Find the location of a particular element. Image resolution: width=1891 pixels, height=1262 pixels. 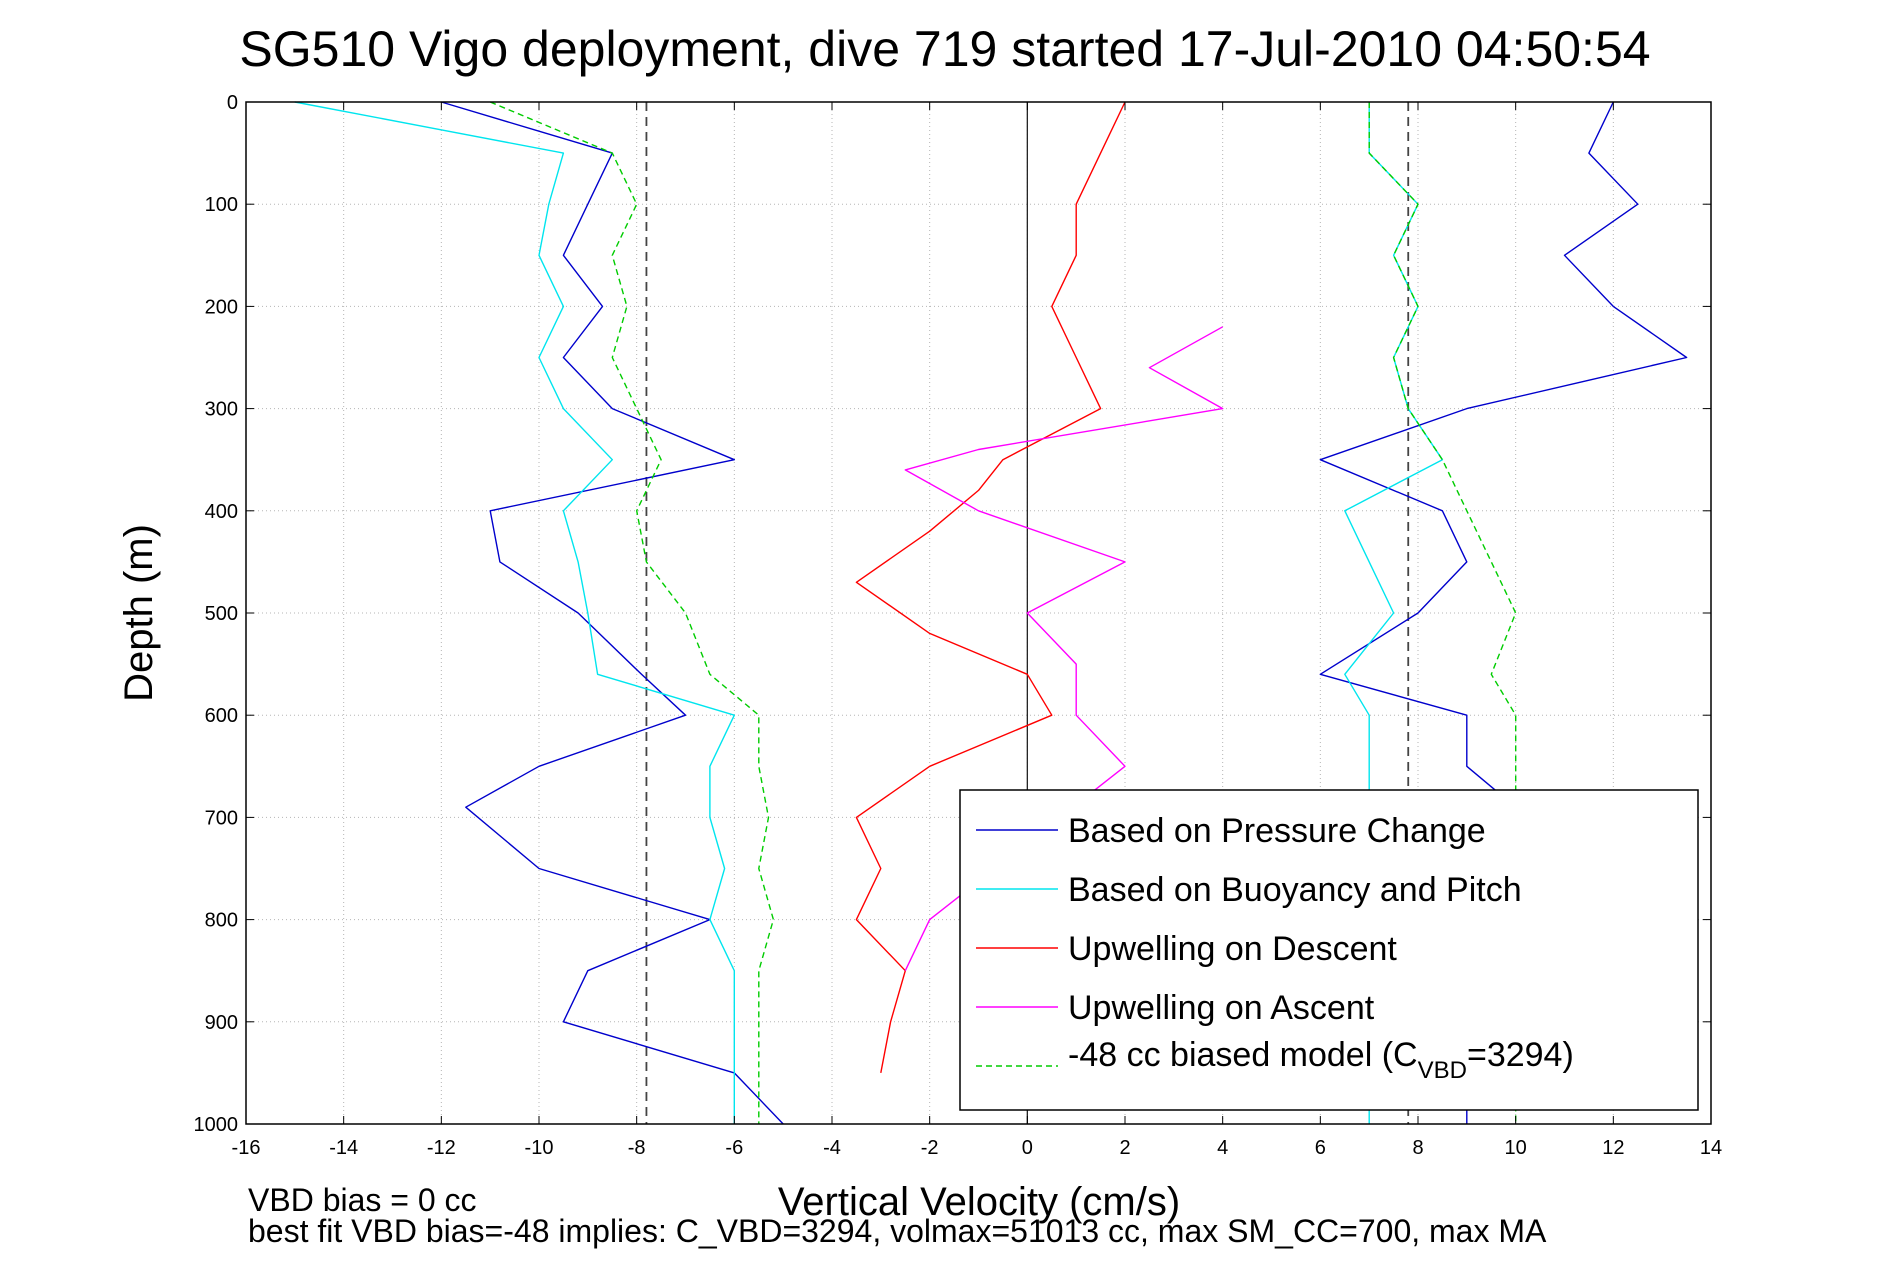

x-tick-label: 10 is located at coordinates (1516, 1148).